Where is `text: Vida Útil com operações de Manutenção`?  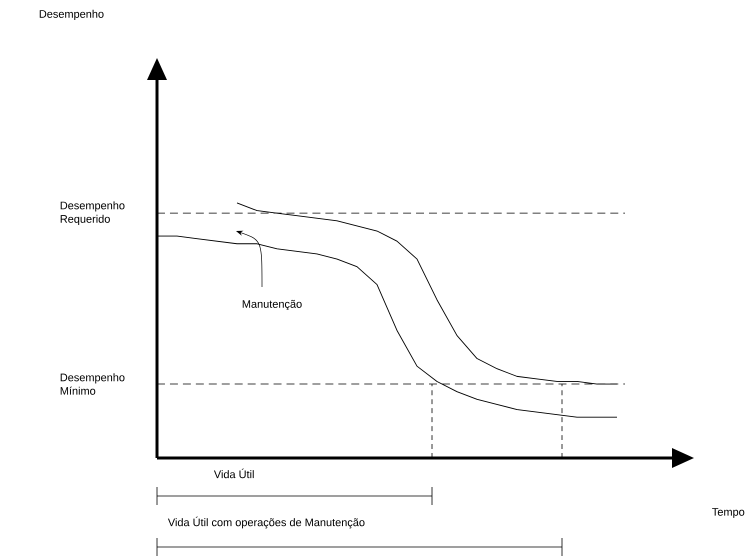
text: Vida Útil com operações de Manutenção is located at coordinates (266, 522).